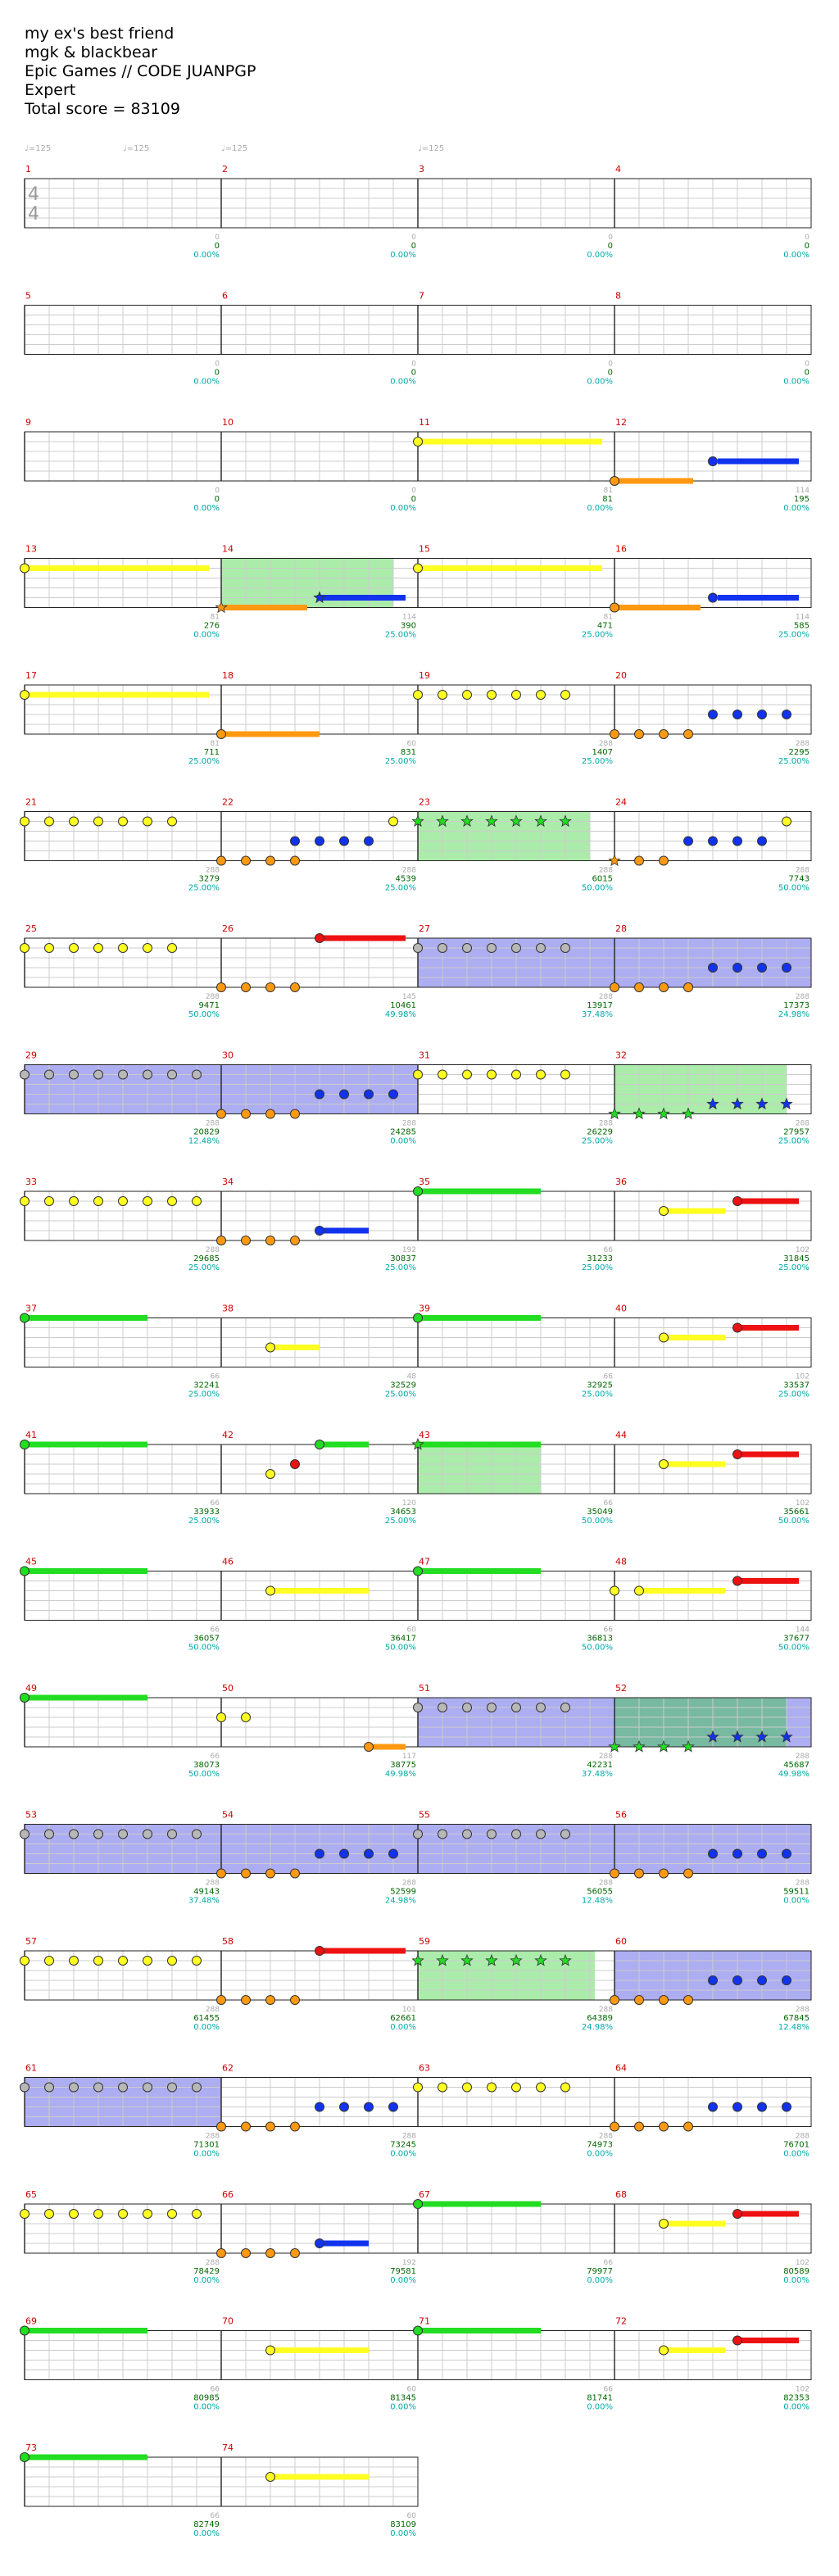 The image size is (839, 2576). Describe the element at coordinates (215, 1631) in the screenshot. I see `segment-score: 66` at that location.